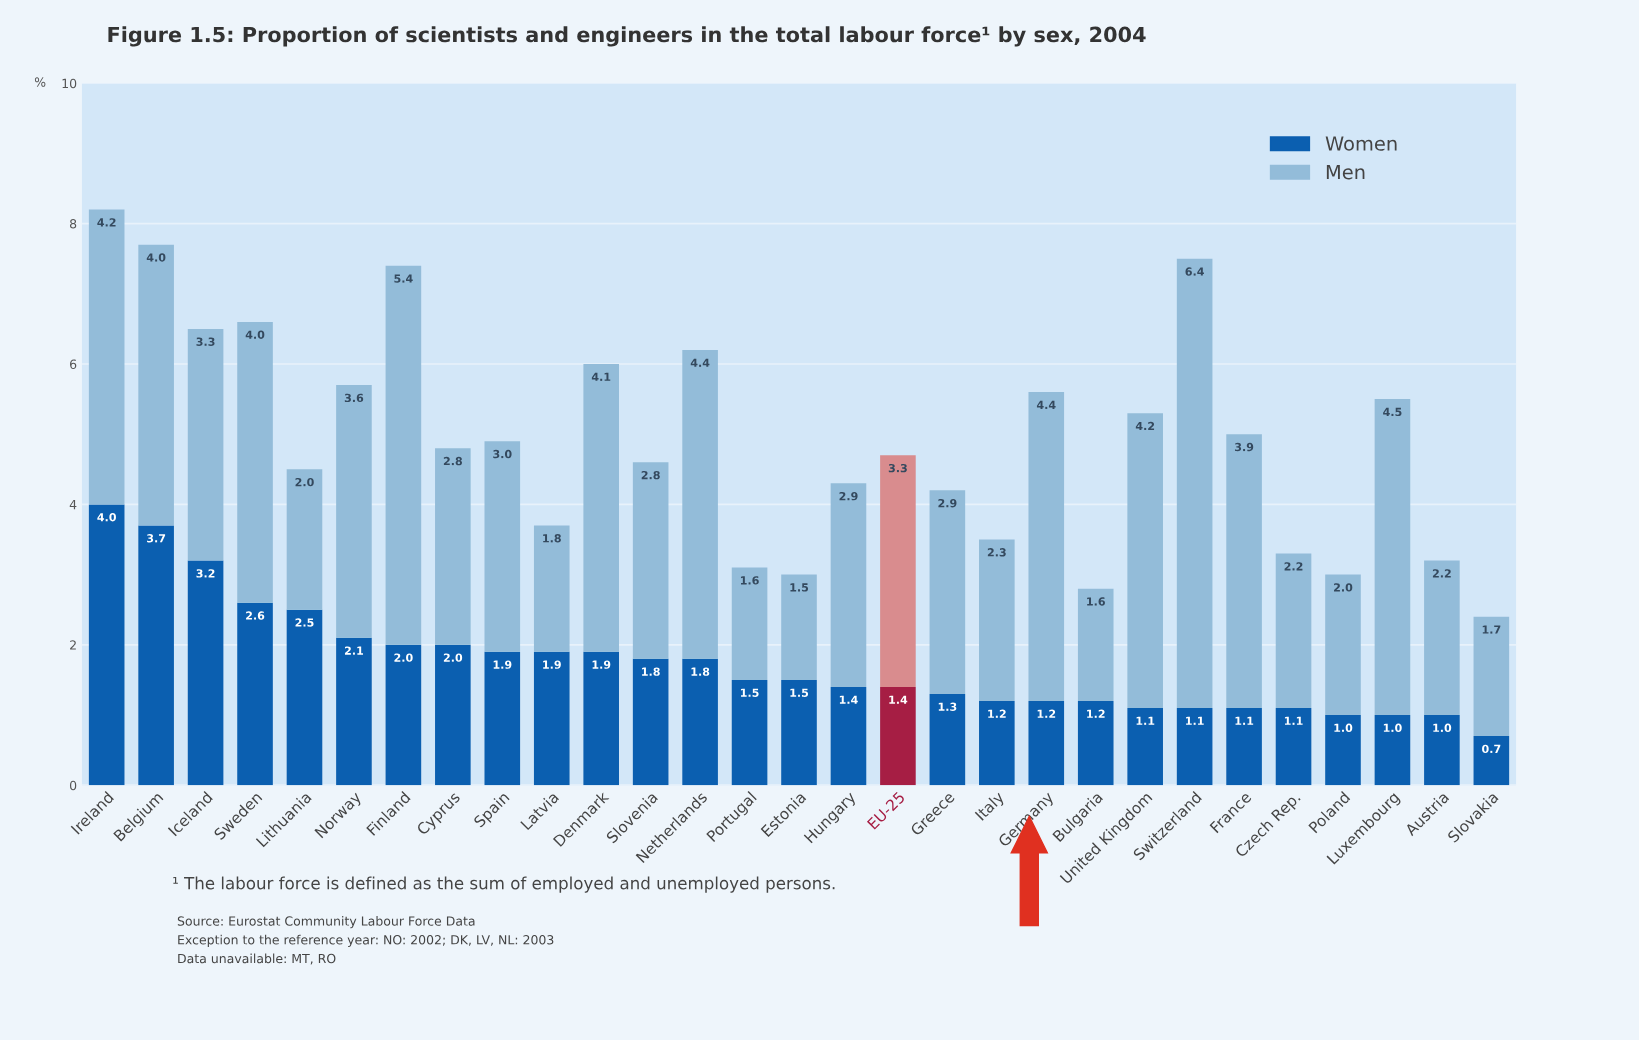 The width and height of the screenshot is (1639, 1040). I want to click on y-tick-label: 8, so click(73, 224).